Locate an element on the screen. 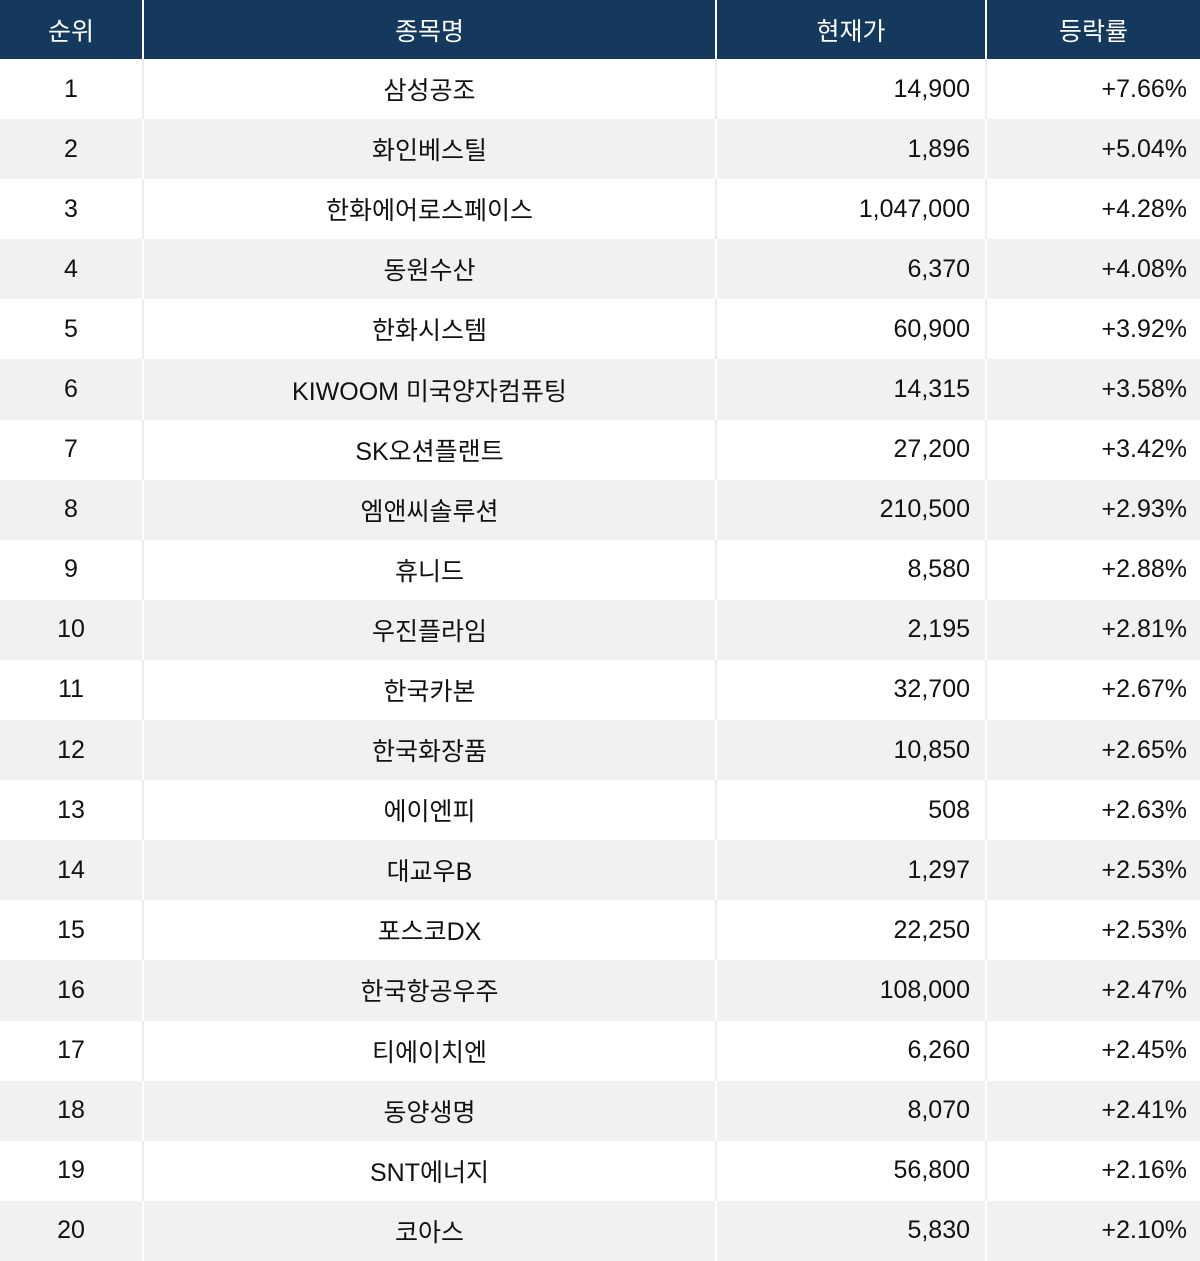  table-row: 19 SNT에너지 56,800 +2.16% is located at coordinates (600, 1170).